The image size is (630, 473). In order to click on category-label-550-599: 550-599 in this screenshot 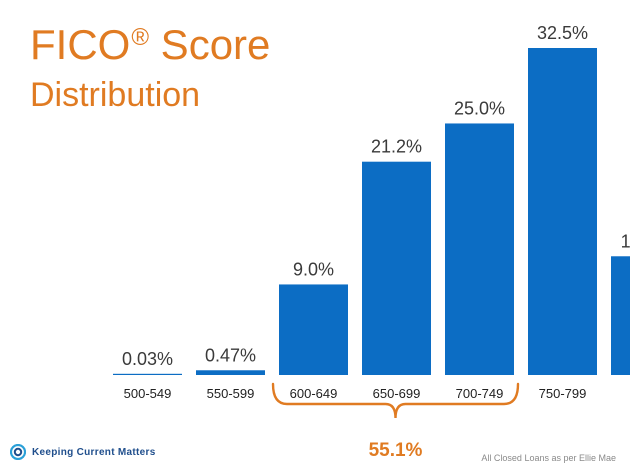, I will do `click(231, 393)`.